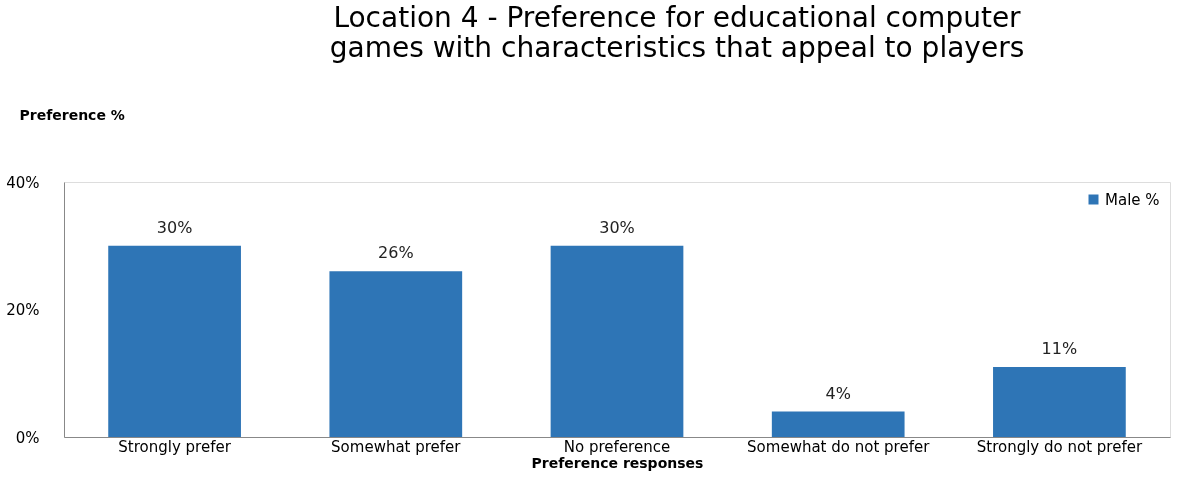 Image resolution: width=1203 pixels, height=483 pixels. Describe the element at coordinates (23, 182) in the screenshot. I see `y-tick-label: 40%` at that location.